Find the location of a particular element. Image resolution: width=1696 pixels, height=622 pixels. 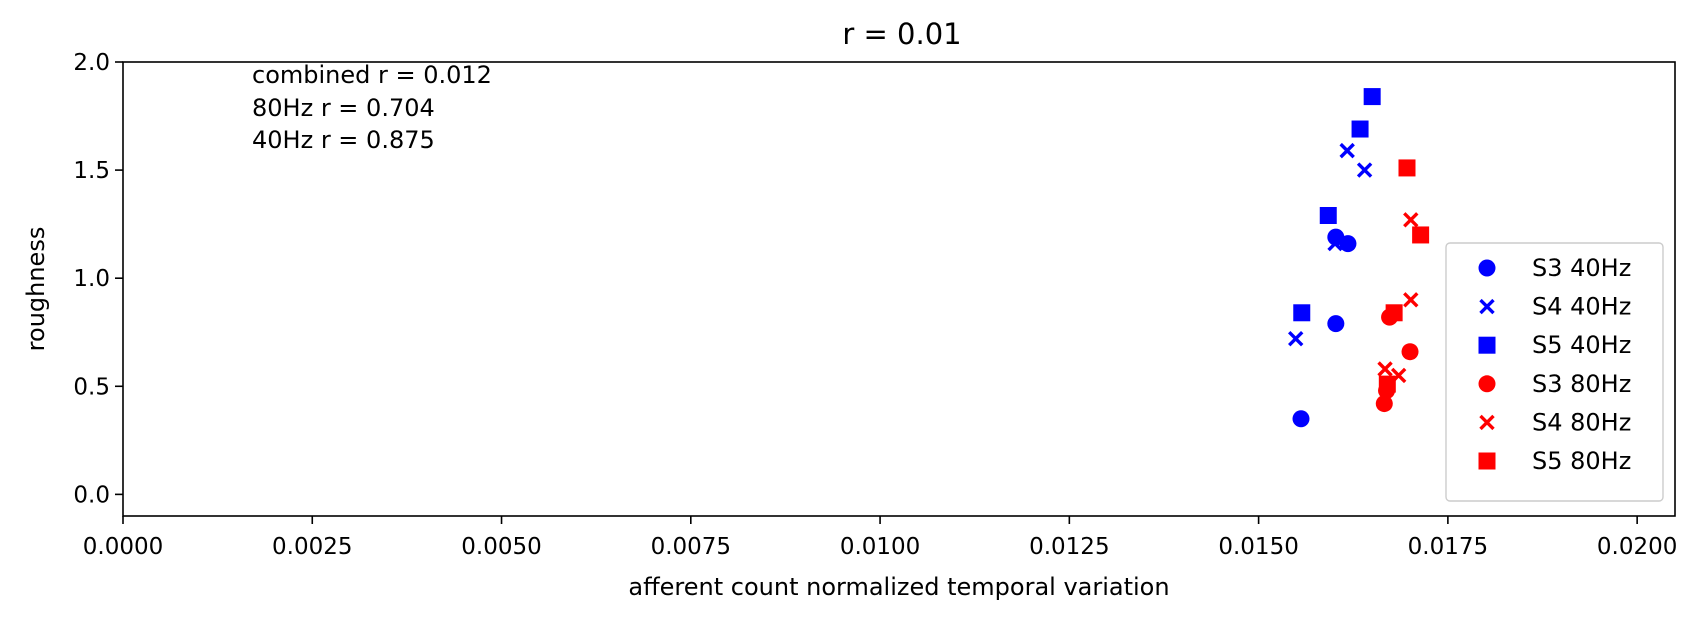

x-tick-label: 0.0175 is located at coordinates (1448, 547).